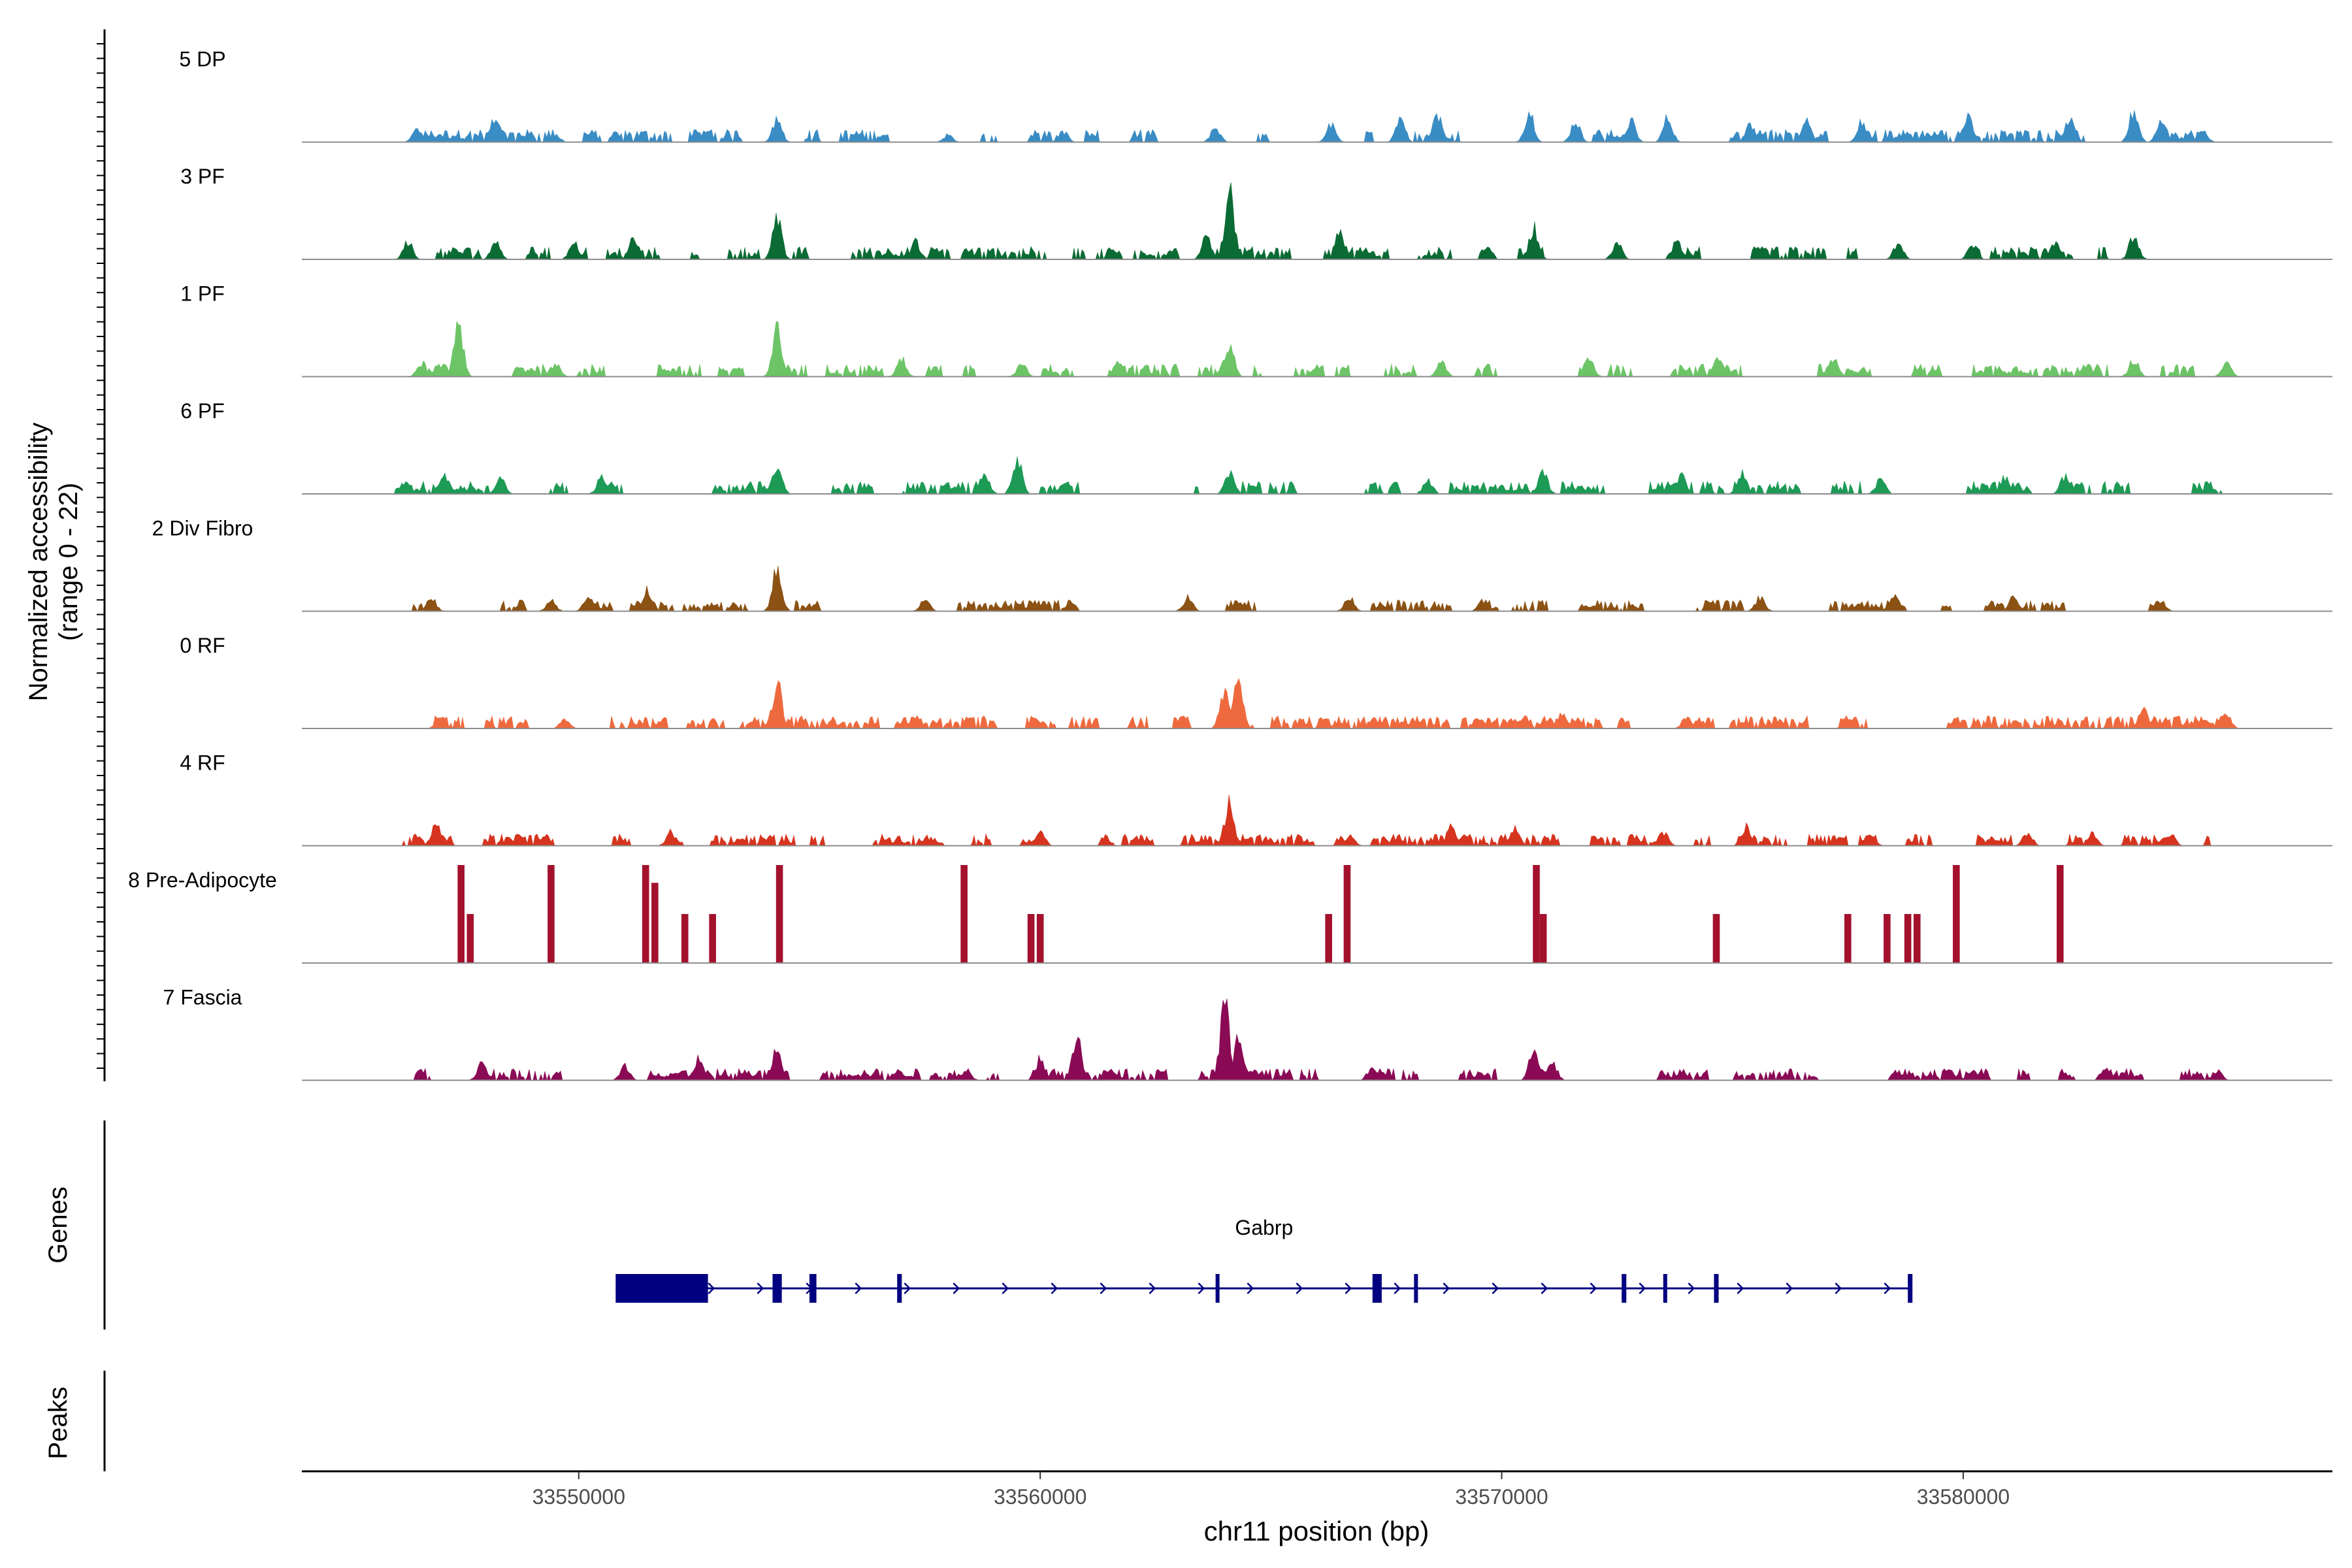 Image resolution: width=2352 pixels, height=1568 pixels. I want to click on track-3-pf: 3 PF, so click(1256, 213).